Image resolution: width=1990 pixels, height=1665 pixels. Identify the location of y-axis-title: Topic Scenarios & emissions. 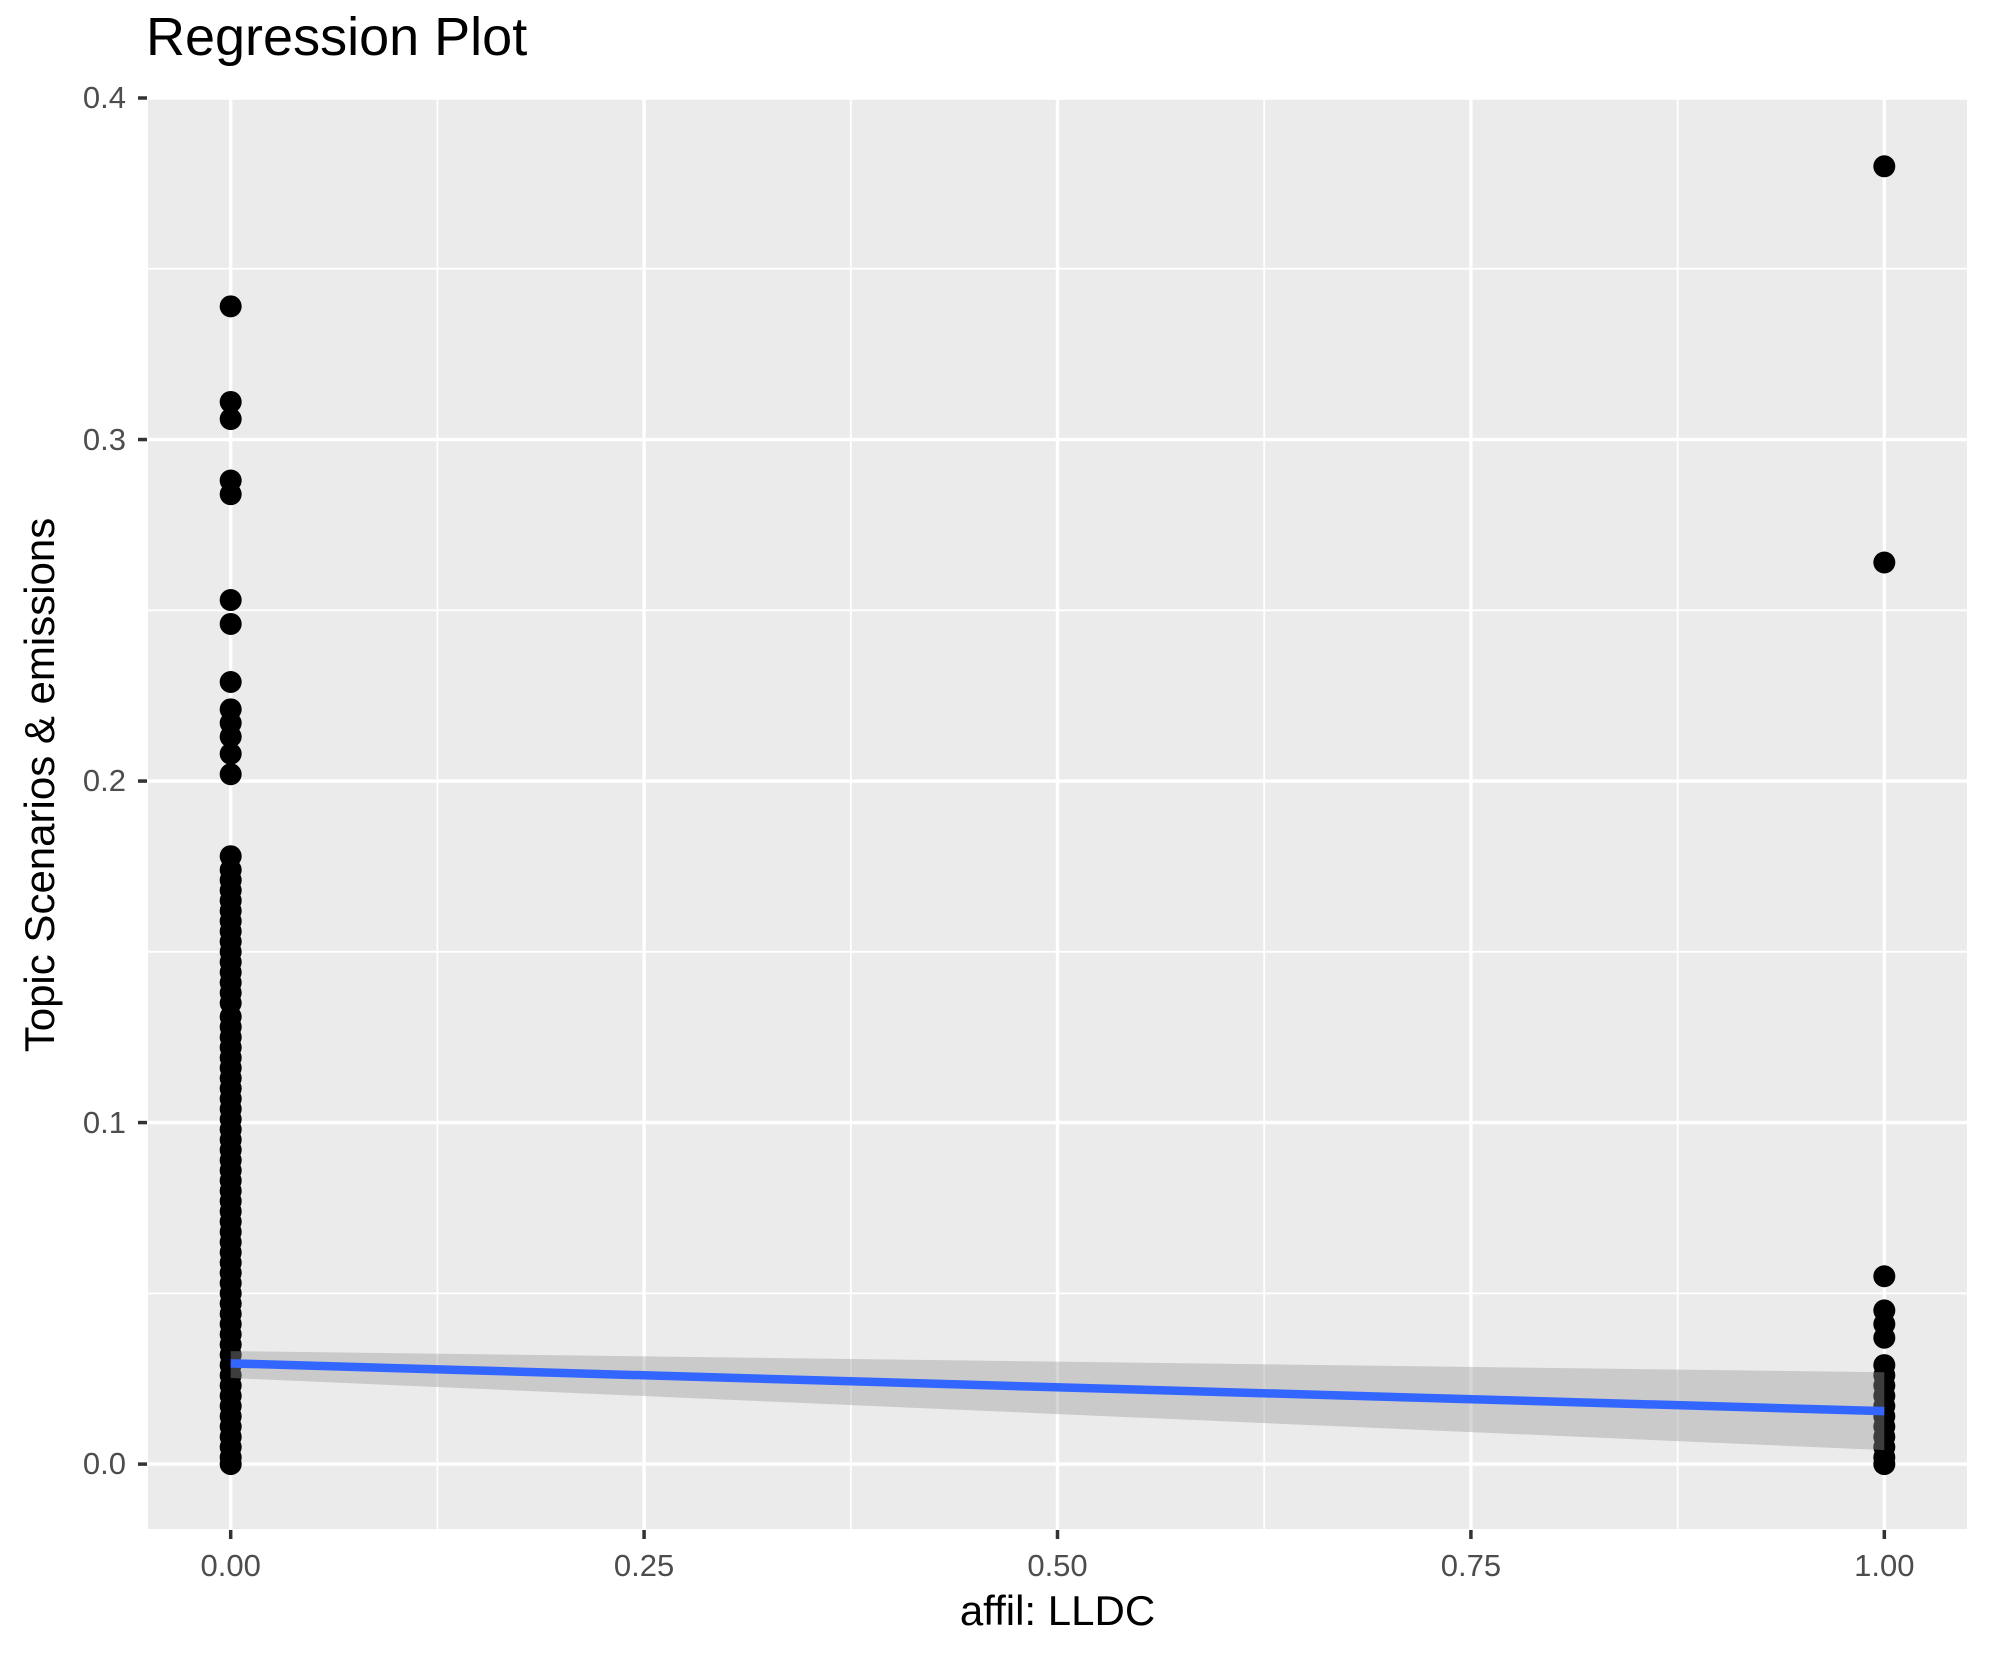
(39, 785).